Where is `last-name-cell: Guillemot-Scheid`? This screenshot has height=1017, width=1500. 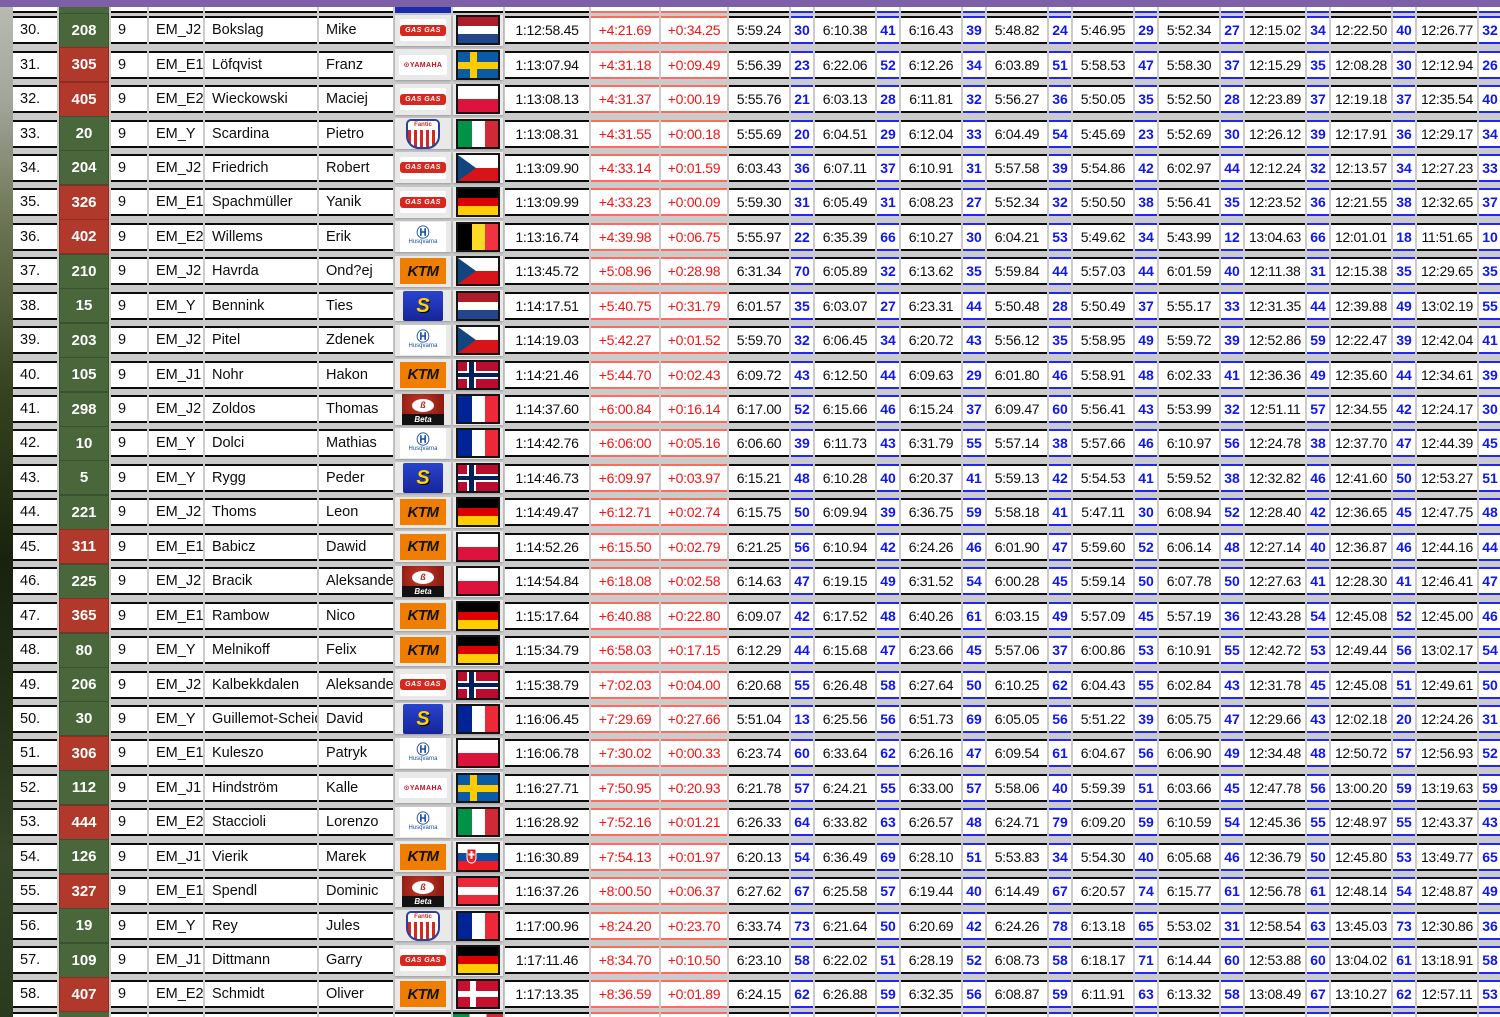 last-name-cell: Guillemot-Scheid is located at coordinates (261, 718).